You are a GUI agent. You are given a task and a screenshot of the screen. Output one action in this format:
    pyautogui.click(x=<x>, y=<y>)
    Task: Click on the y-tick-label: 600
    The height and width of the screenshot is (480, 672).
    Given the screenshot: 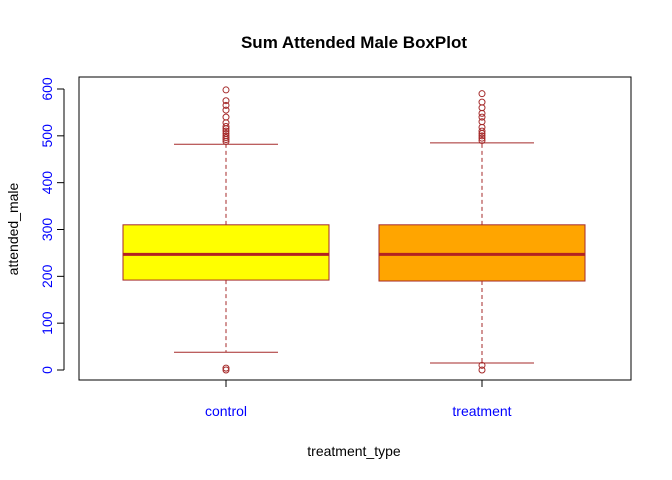 What is the action you would take?
    pyautogui.click(x=47, y=89)
    